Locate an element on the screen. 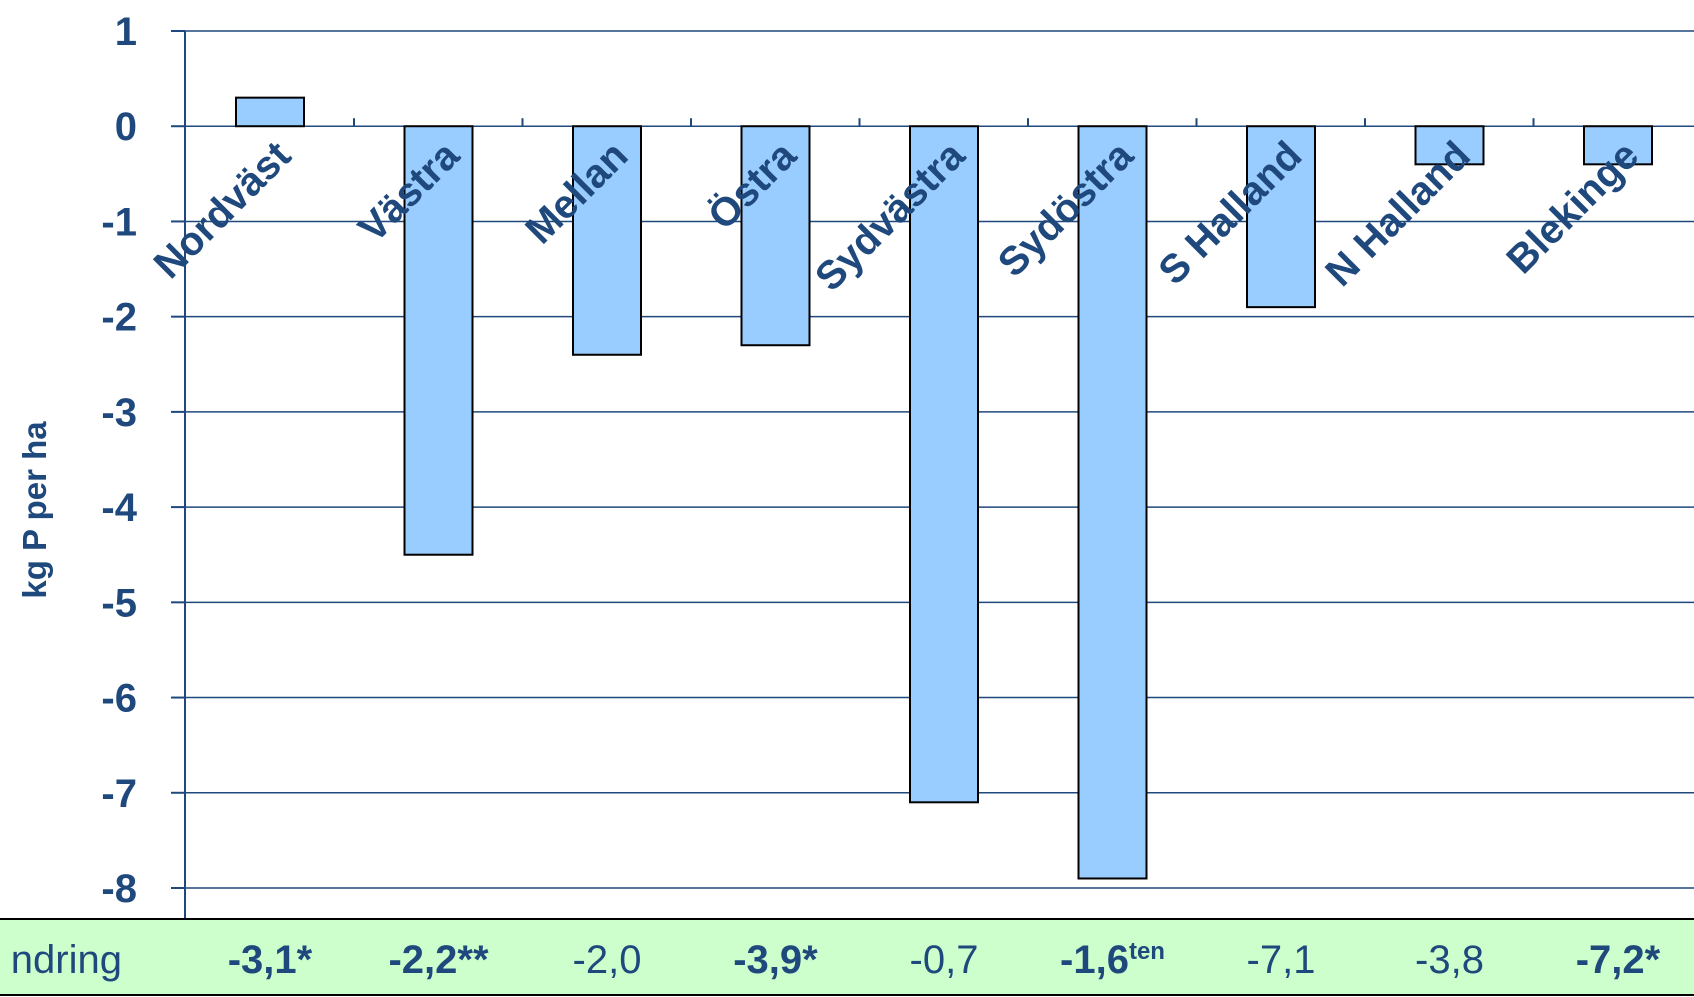 This screenshot has width=1694, height=997. change-value: -2,2** is located at coordinates (438, 960).